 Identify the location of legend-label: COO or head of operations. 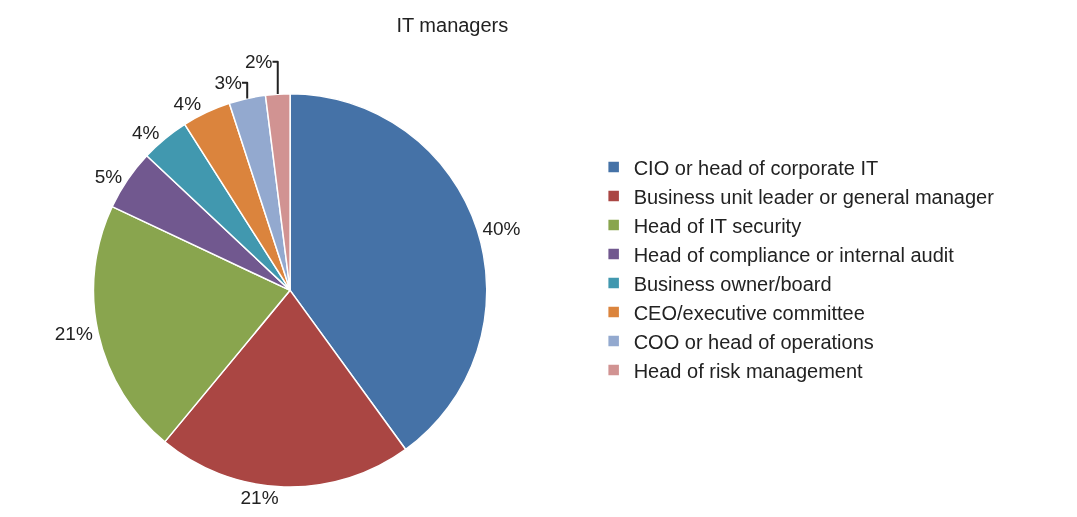
(753, 341).